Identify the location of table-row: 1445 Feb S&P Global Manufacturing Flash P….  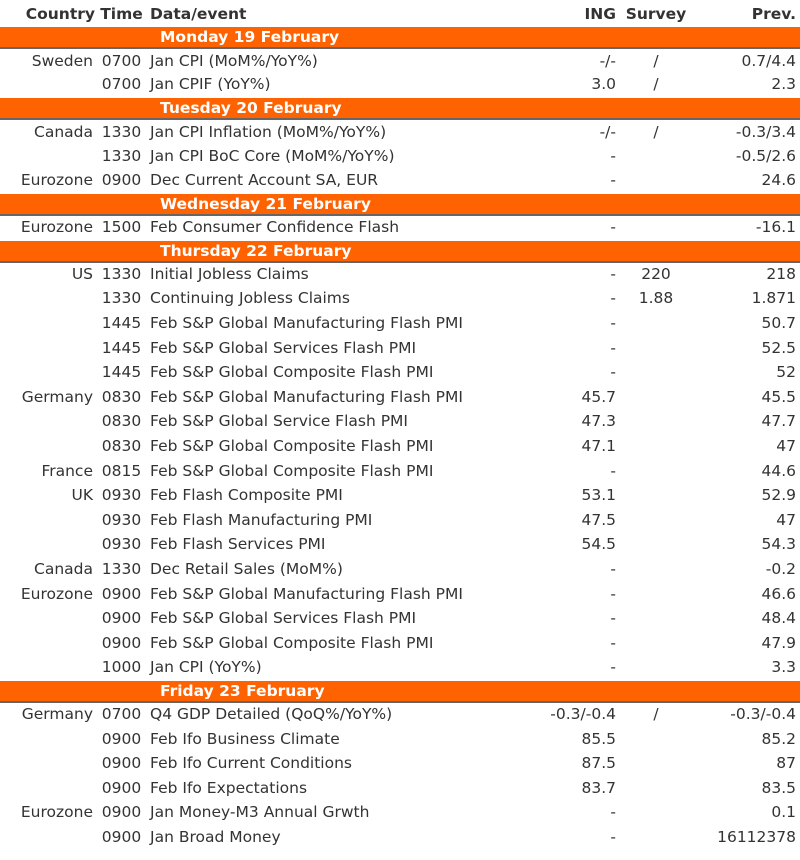
(400, 323).